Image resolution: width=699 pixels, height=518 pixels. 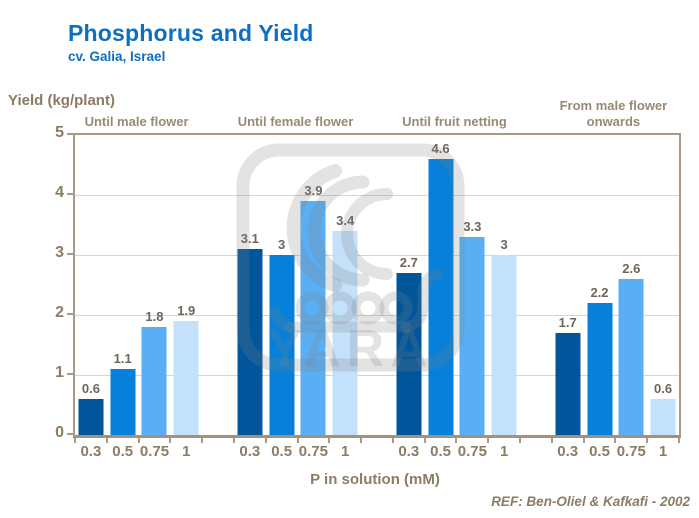 I want to click on group-header: Until fruit netting, so click(x=454, y=121).